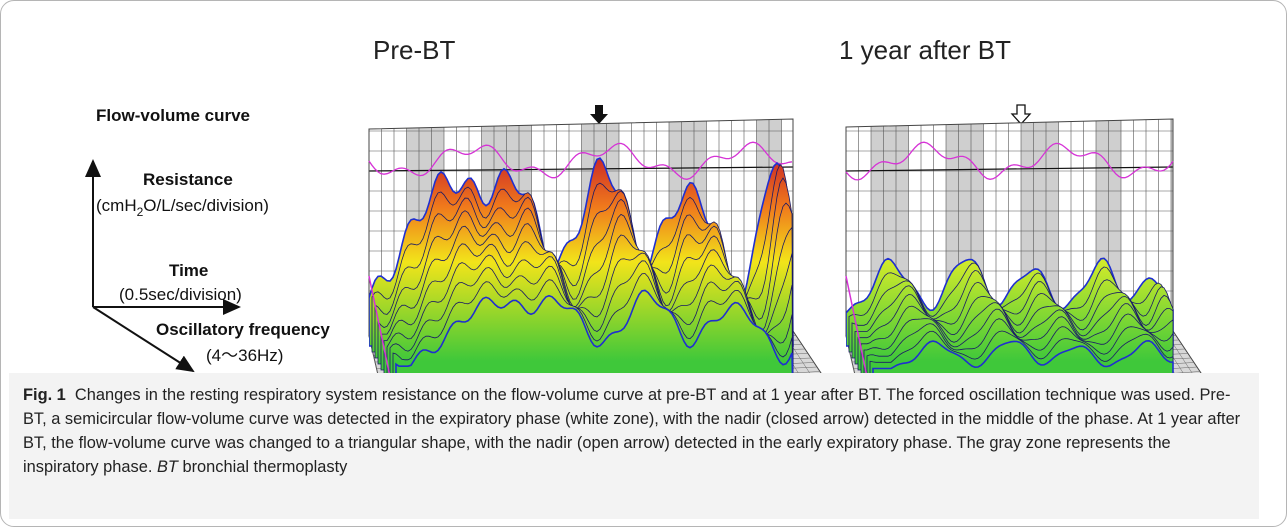 This screenshot has height=527, width=1287. I want to click on axis-unit: (cmH2O/L/sec/division), so click(182, 207).